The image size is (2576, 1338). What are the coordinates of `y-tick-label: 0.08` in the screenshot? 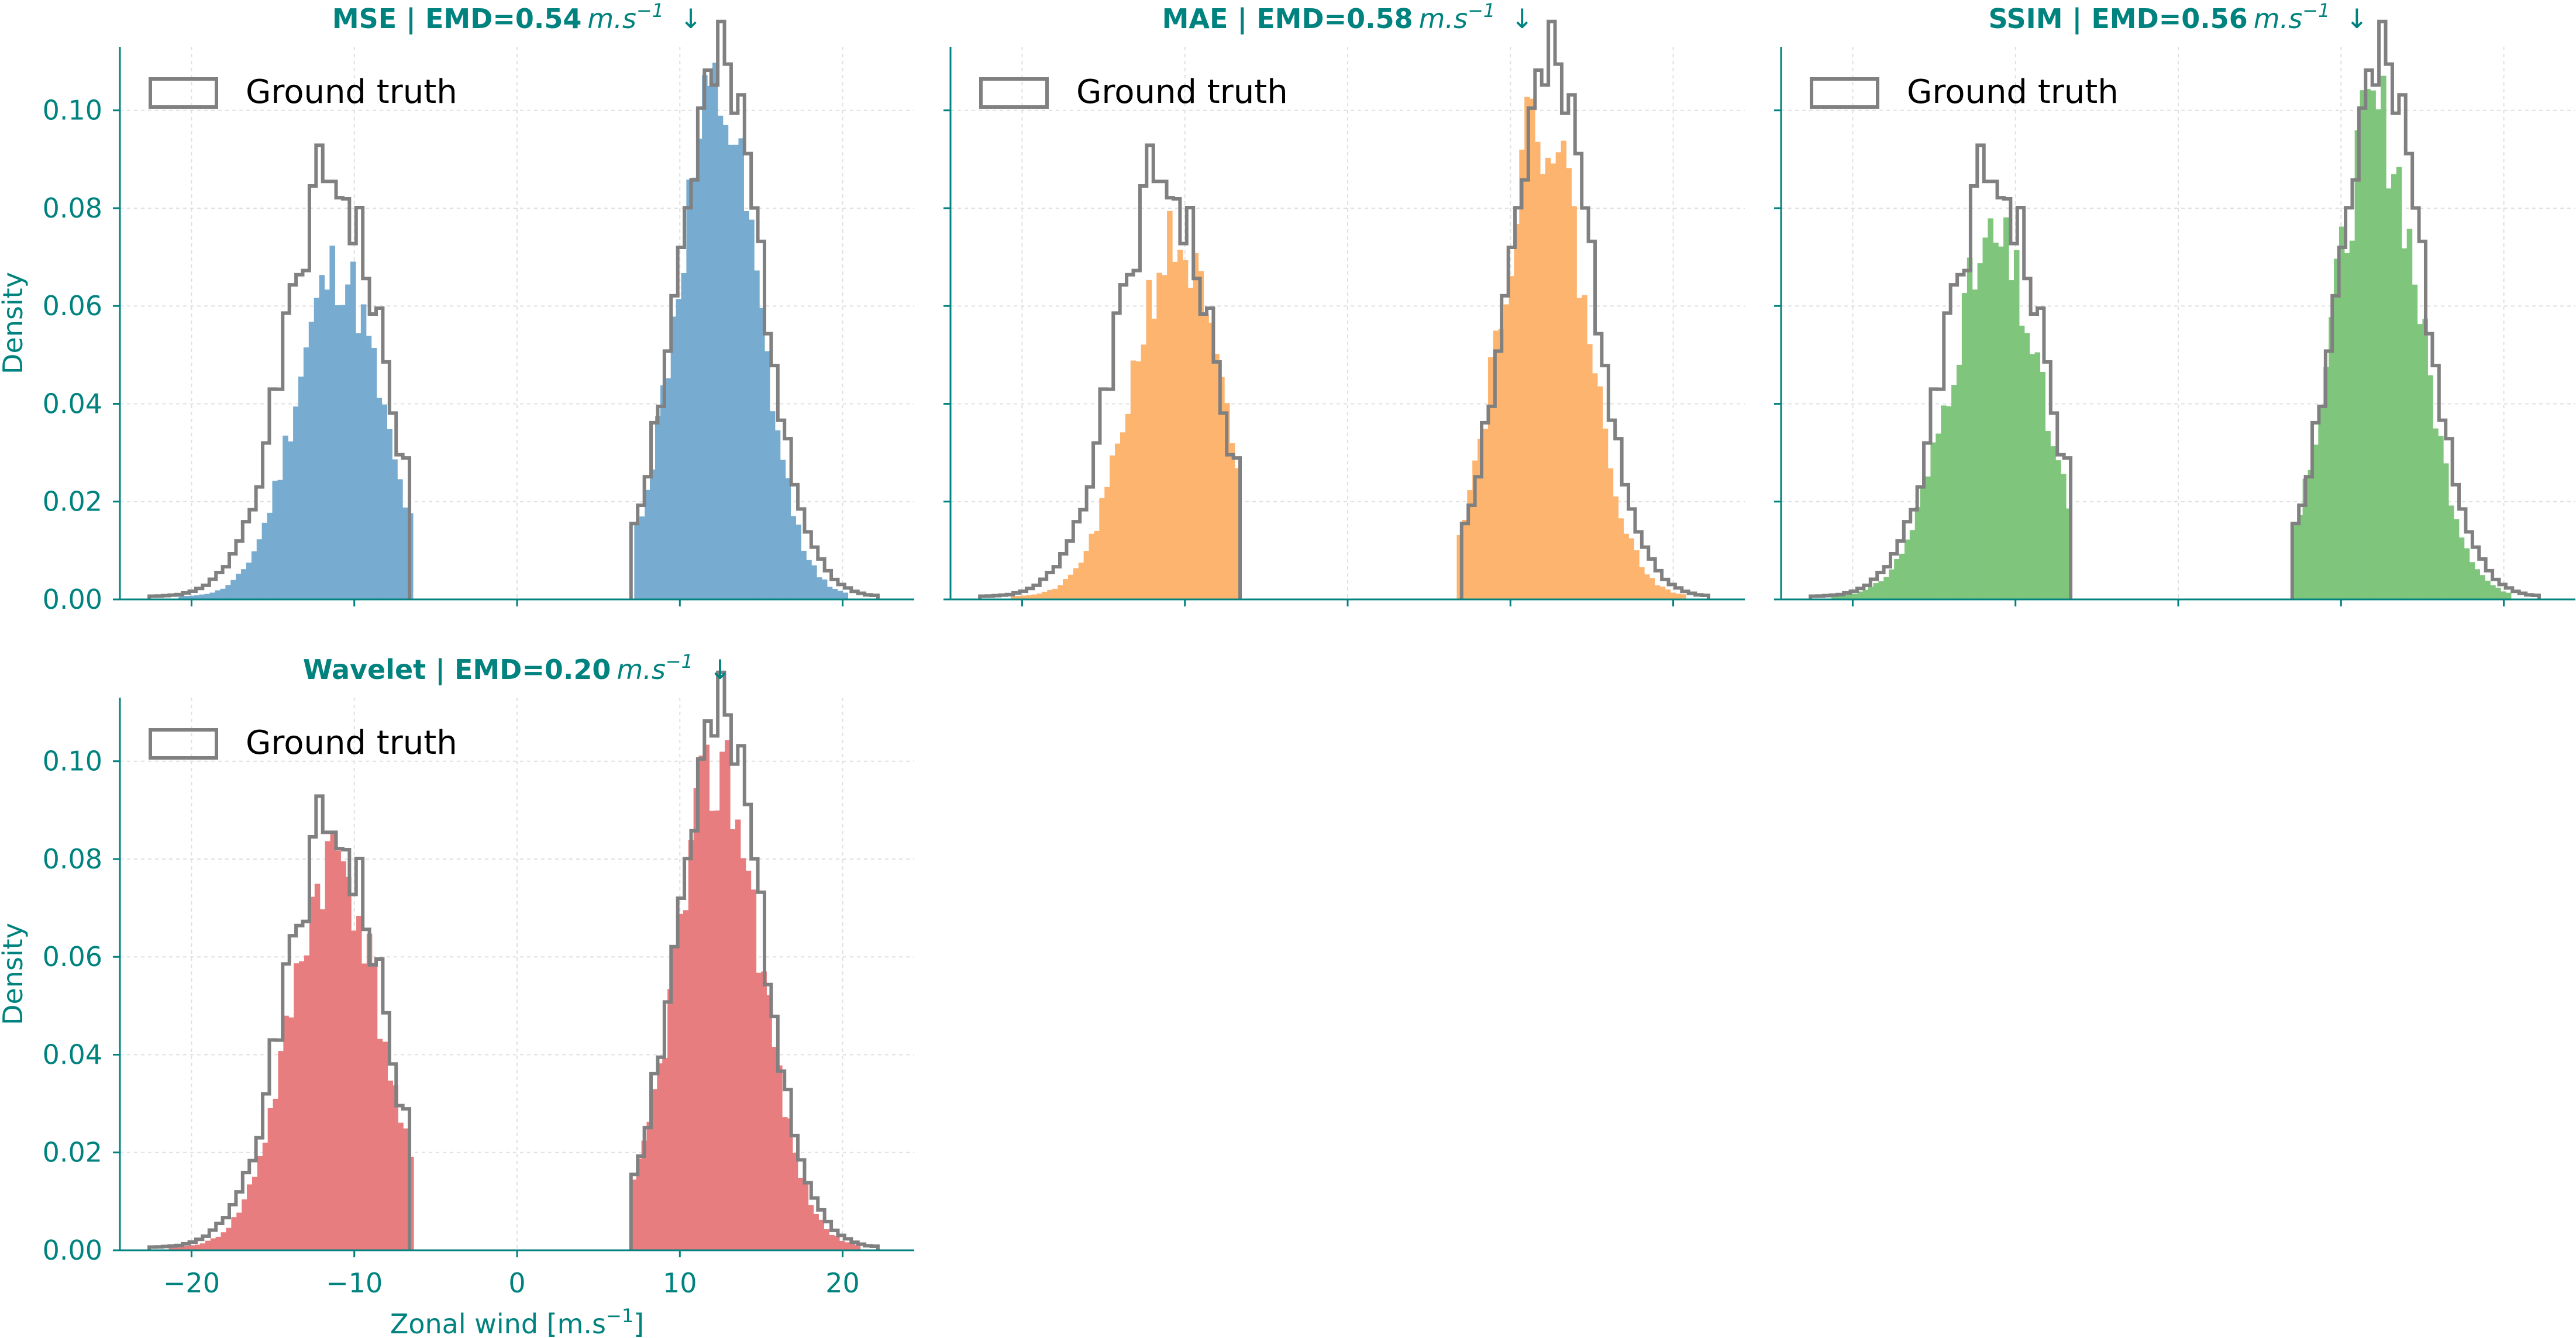 It's located at (72, 208).